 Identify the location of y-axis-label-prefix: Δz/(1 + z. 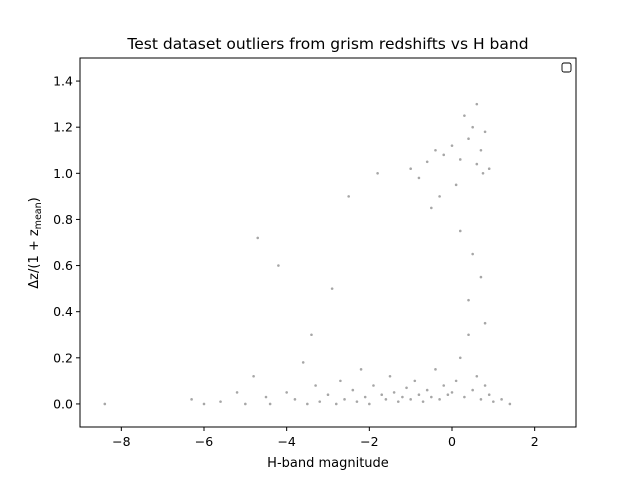
(34, 259).